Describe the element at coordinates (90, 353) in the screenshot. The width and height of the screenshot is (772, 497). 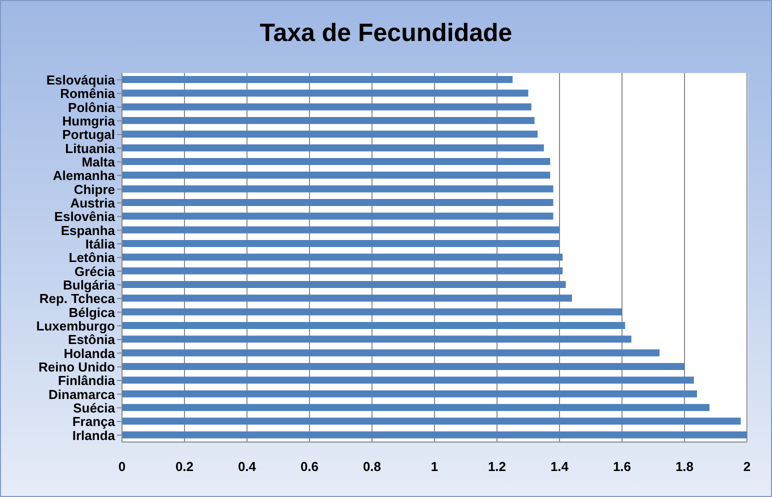
I see `y-tick-label: Holanda` at that location.